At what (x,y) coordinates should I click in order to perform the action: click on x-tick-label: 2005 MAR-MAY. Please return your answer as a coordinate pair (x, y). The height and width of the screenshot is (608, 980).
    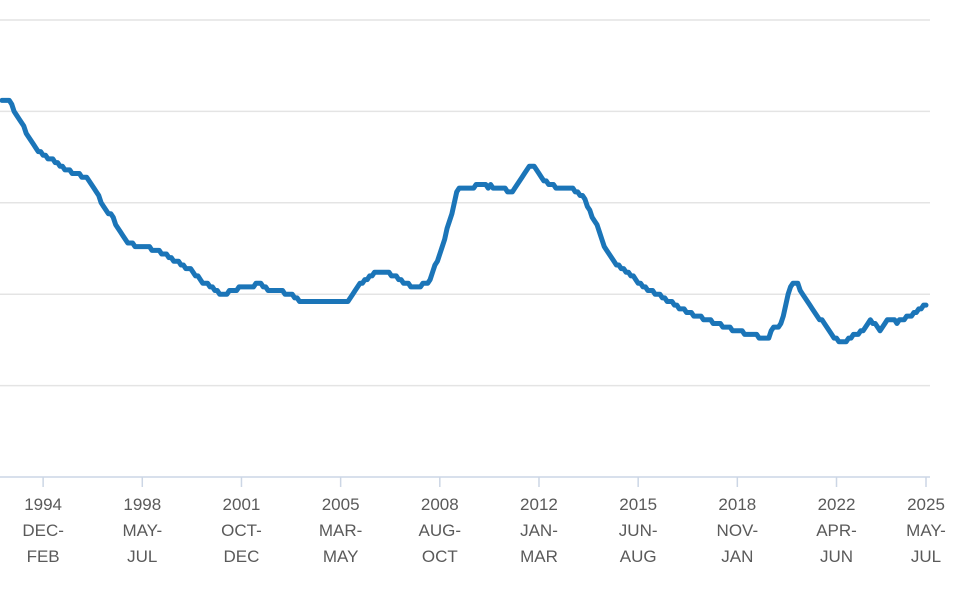
    Looking at the image, I should click on (340, 530).